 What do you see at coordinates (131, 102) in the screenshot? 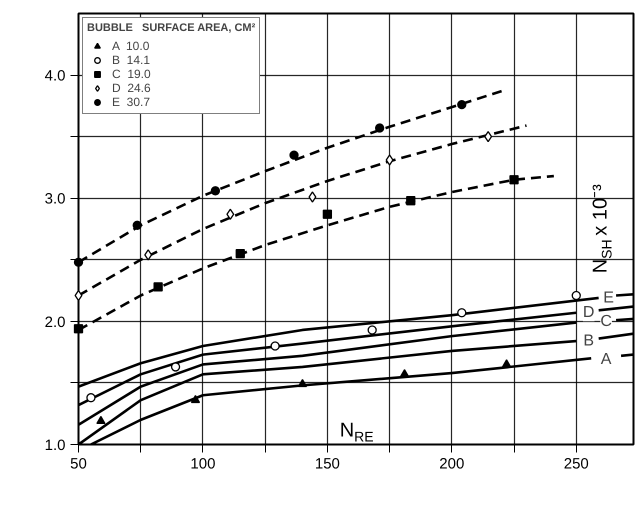
I see `legend-label: E 30.7` at bounding box center [131, 102].